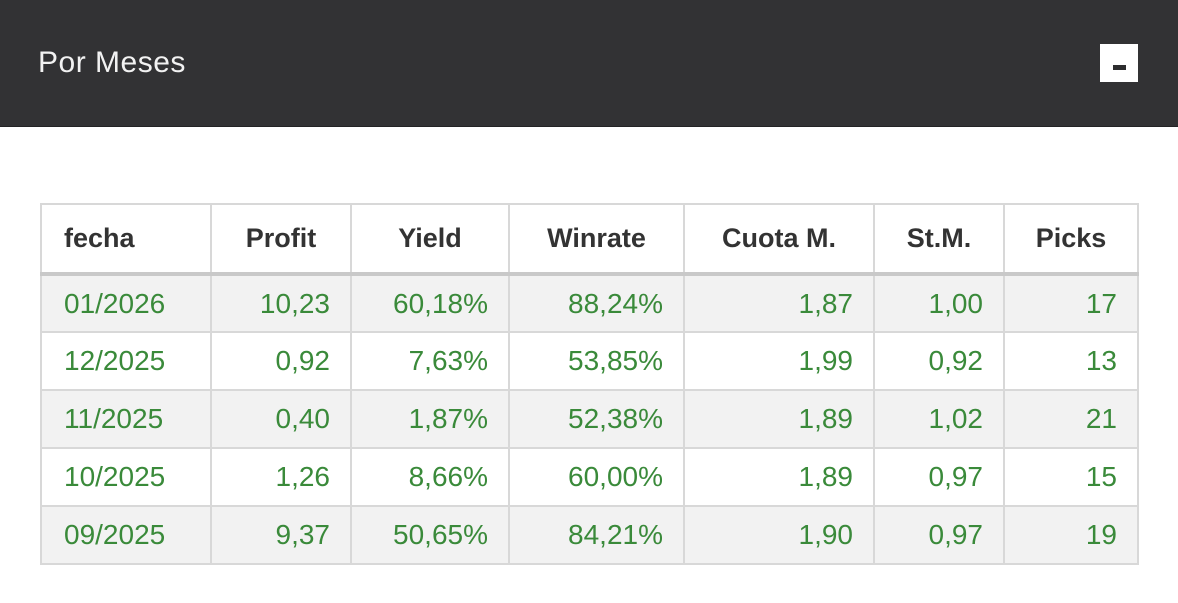  I want to click on cell-winrate: 52,38%, so click(596, 419).